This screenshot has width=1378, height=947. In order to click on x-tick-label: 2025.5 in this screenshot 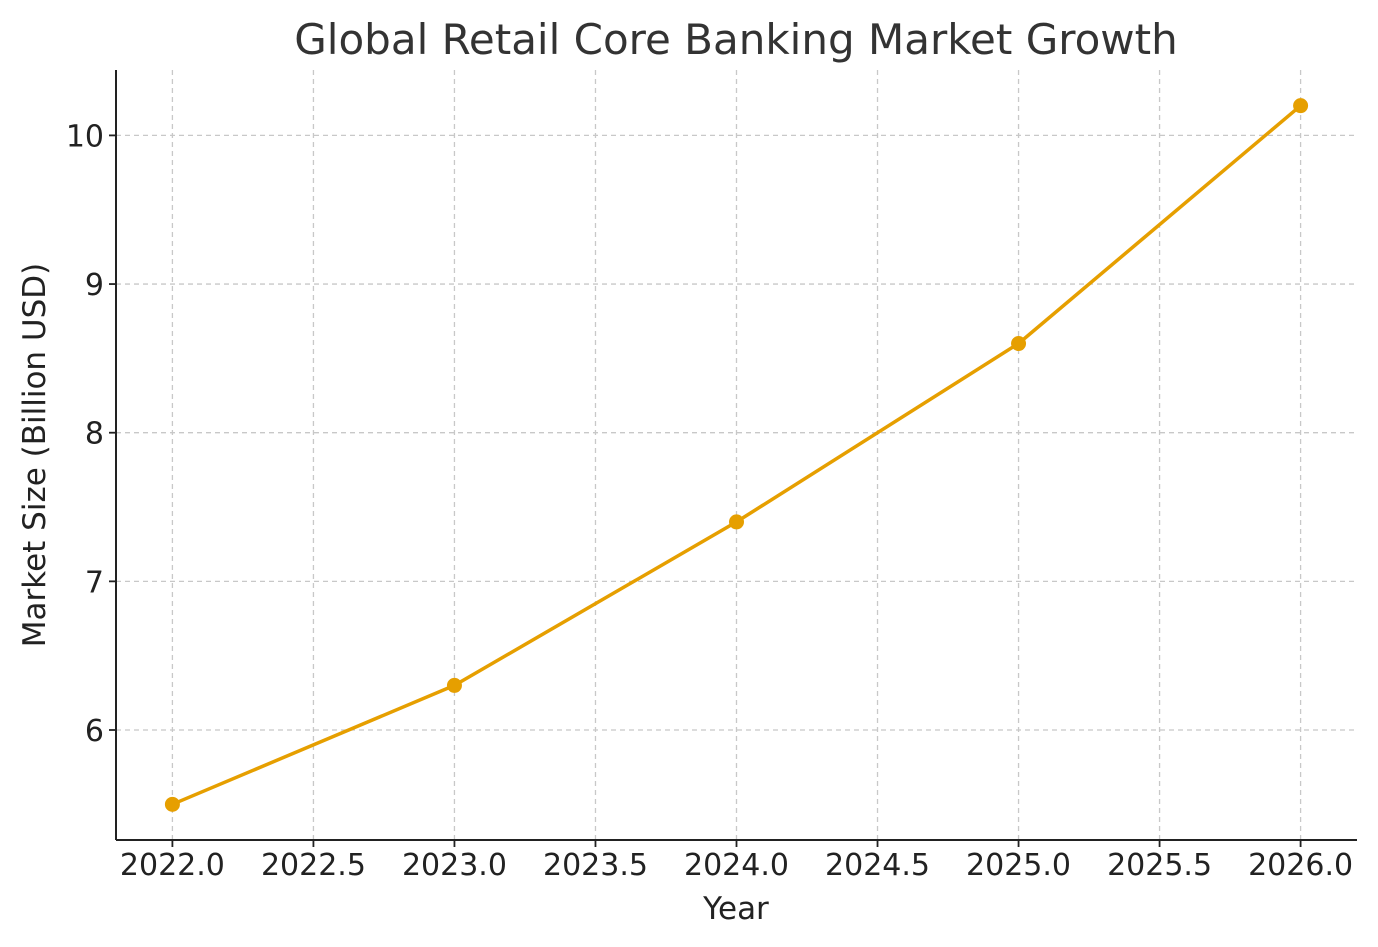, I will do `click(1159, 865)`.